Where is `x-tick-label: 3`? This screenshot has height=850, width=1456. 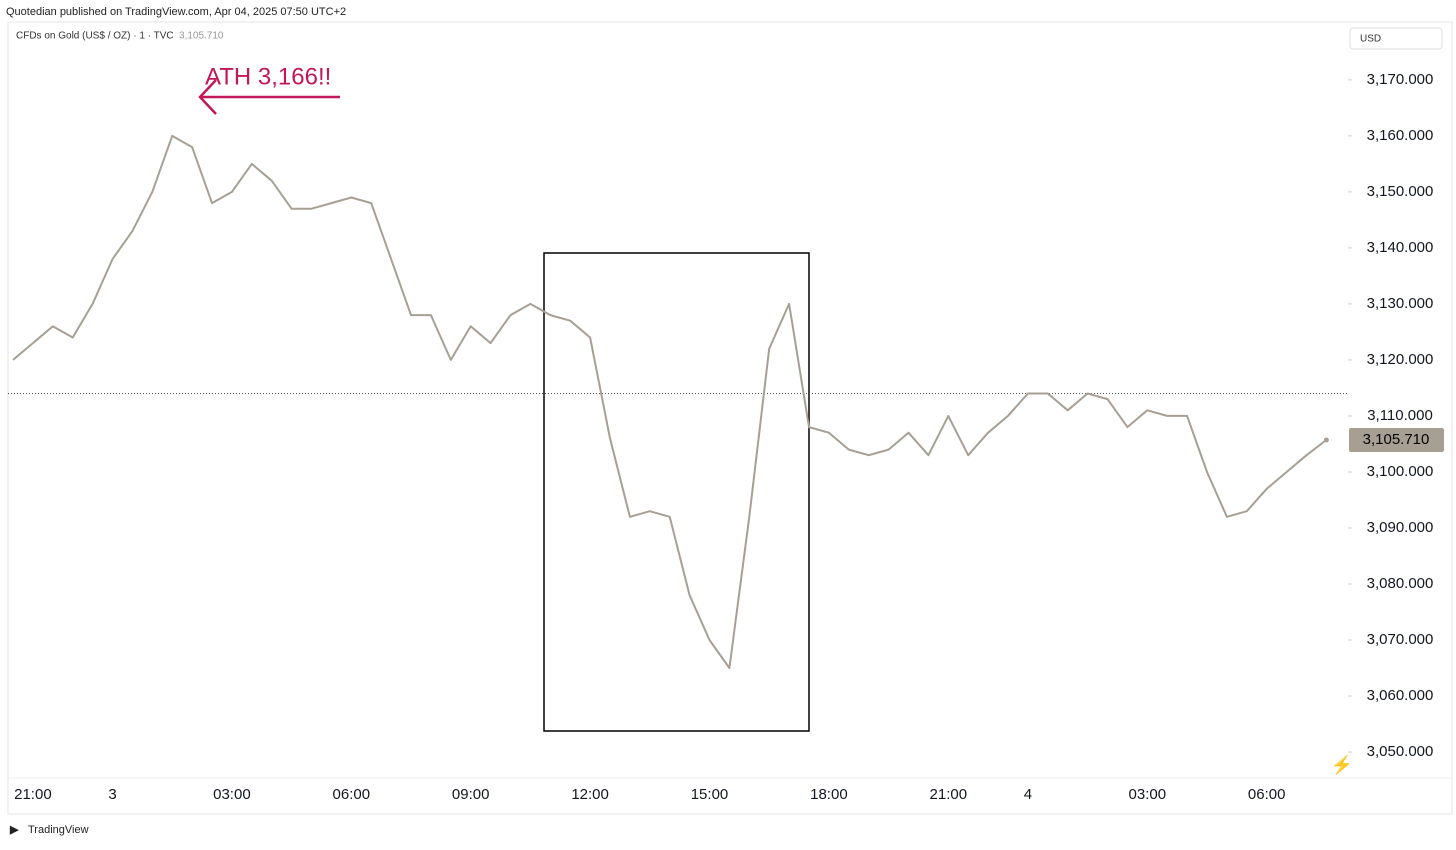 x-tick-label: 3 is located at coordinates (112, 794).